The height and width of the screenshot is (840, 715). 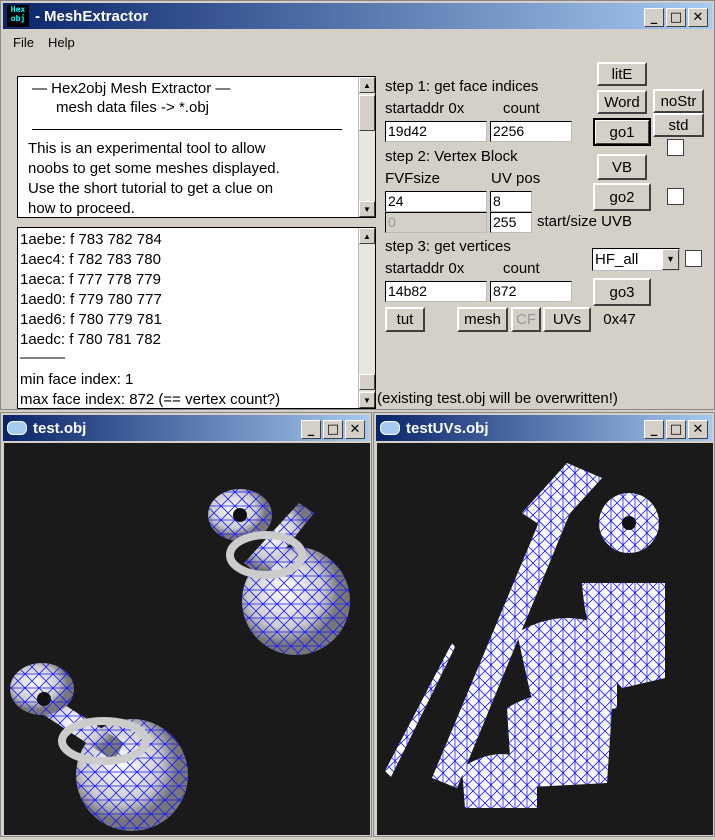 I want to click on test-obj-titlebar: test.obj _ □ ✕, so click(x=186, y=428).